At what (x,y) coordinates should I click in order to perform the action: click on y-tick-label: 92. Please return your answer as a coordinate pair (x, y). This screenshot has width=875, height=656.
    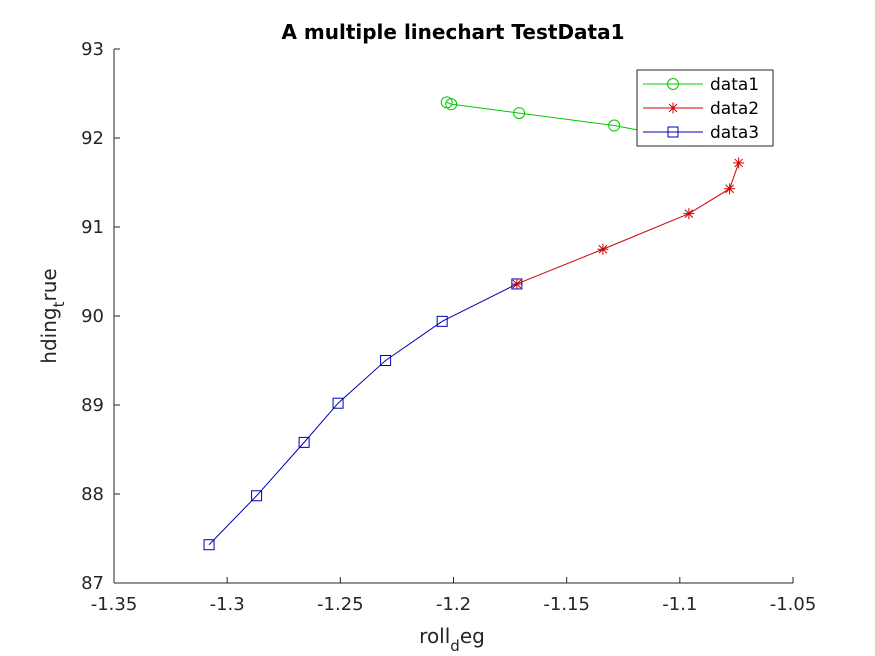
    Looking at the image, I should click on (92, 138).